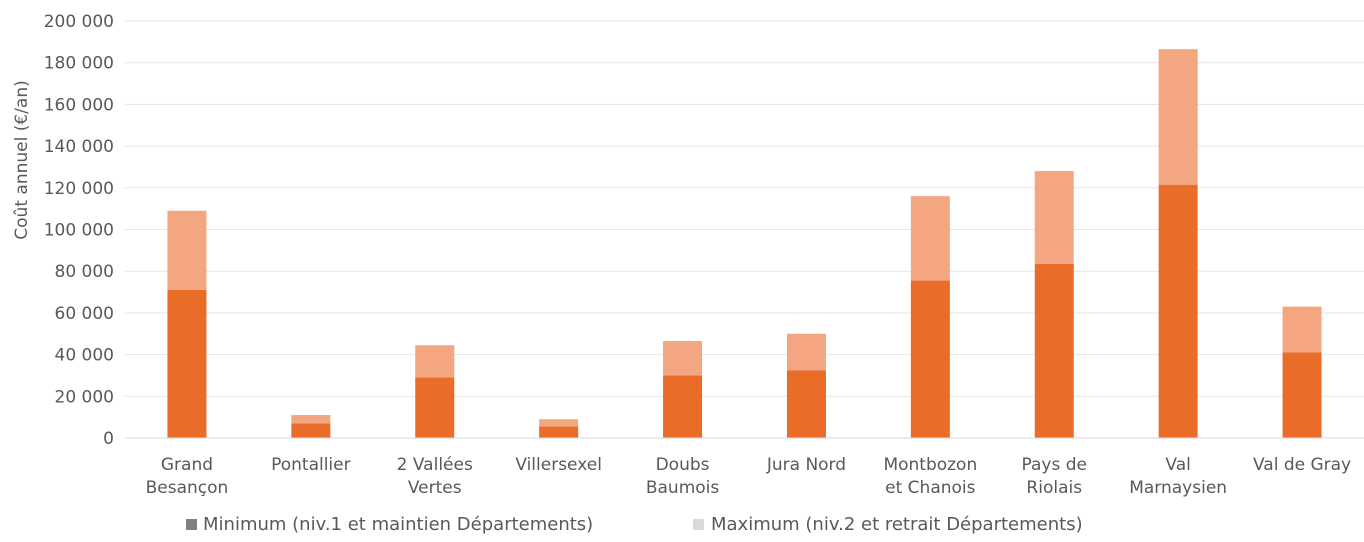 Image resolution: width=1364 pixels, height=542 pixels. Describe the element at coordinates (1177, 465) in the screenshot. I see `x-category-label: Val` at that location.